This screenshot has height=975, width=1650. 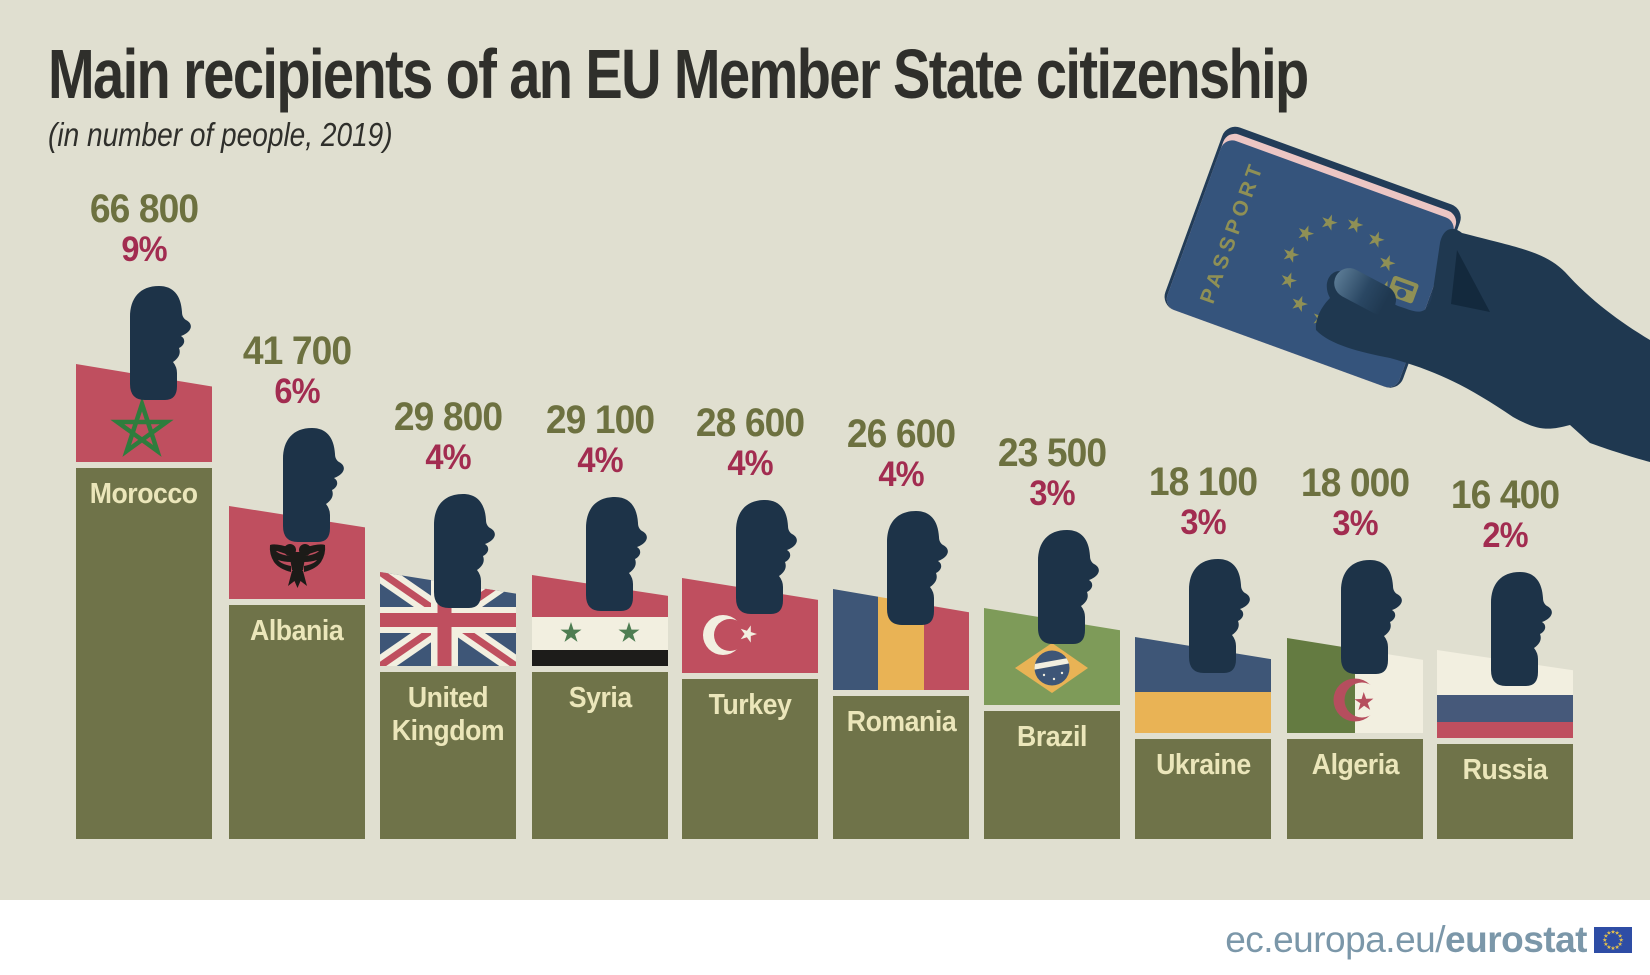 I want to click on bar-brazil: Brazil, so click(x=1052, y=775).